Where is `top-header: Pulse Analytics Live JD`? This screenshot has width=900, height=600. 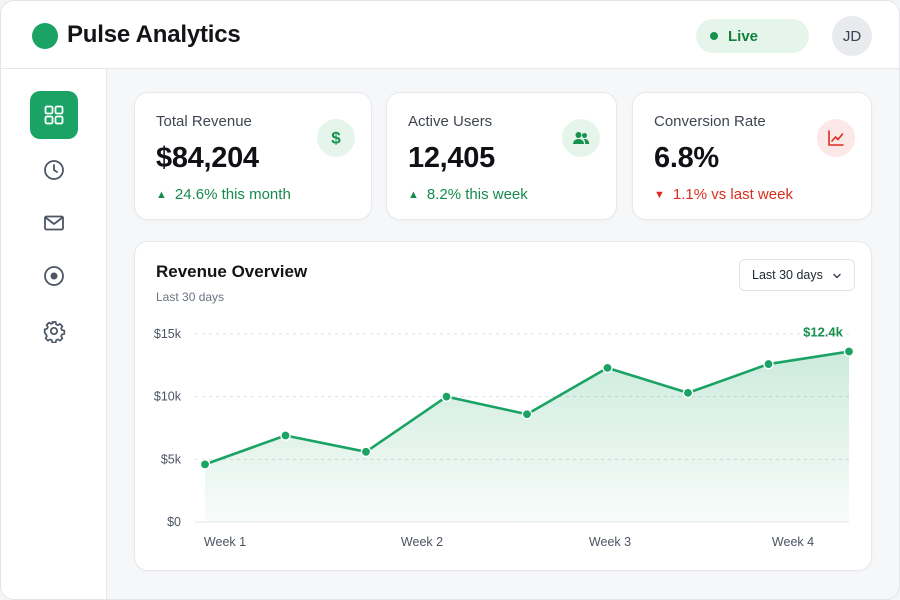 top-header: Pulse Analytics Live JD is located at coordinates (450, 35).